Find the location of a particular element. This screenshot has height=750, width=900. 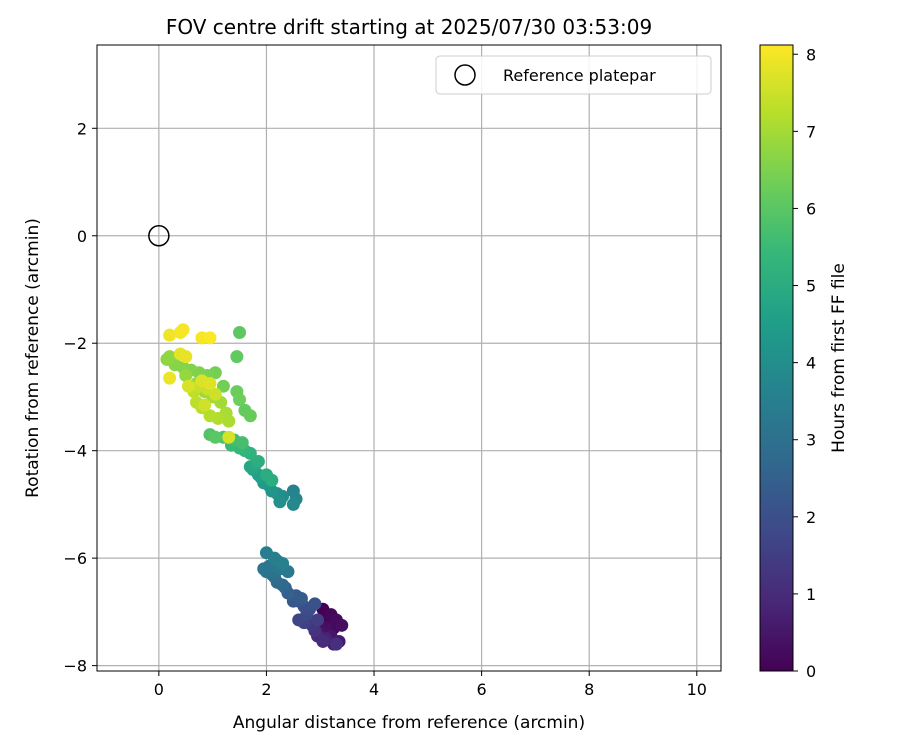

y-tick-label: −4 is located at coordinates (75, 451).